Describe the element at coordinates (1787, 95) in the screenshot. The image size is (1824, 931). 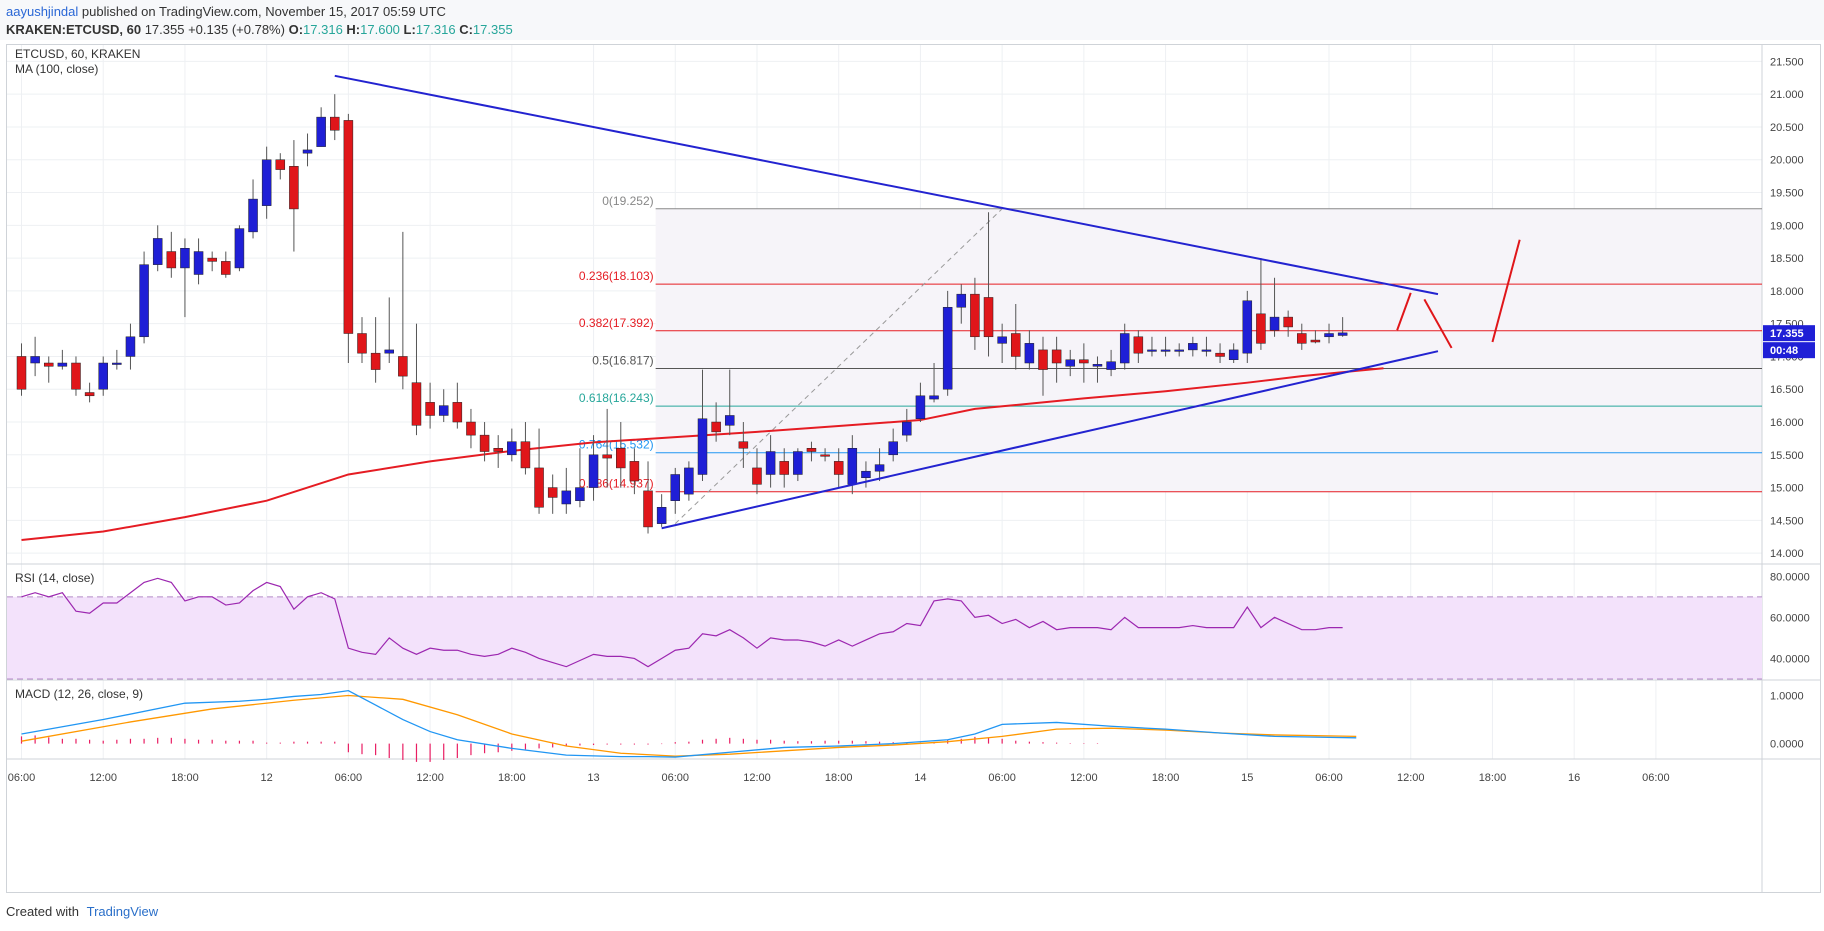
I see `price-axis-tick: 21.000` at that location.